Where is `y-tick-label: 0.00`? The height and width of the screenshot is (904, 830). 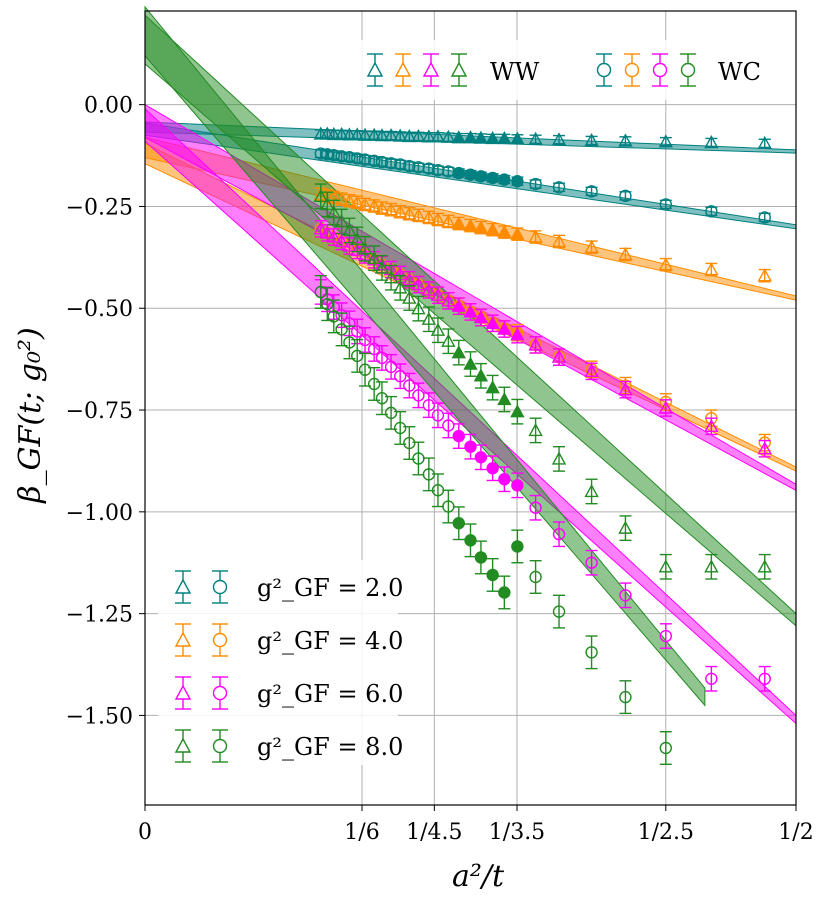
y-tick-label: 0.00 is located at coordinates (108, 106).